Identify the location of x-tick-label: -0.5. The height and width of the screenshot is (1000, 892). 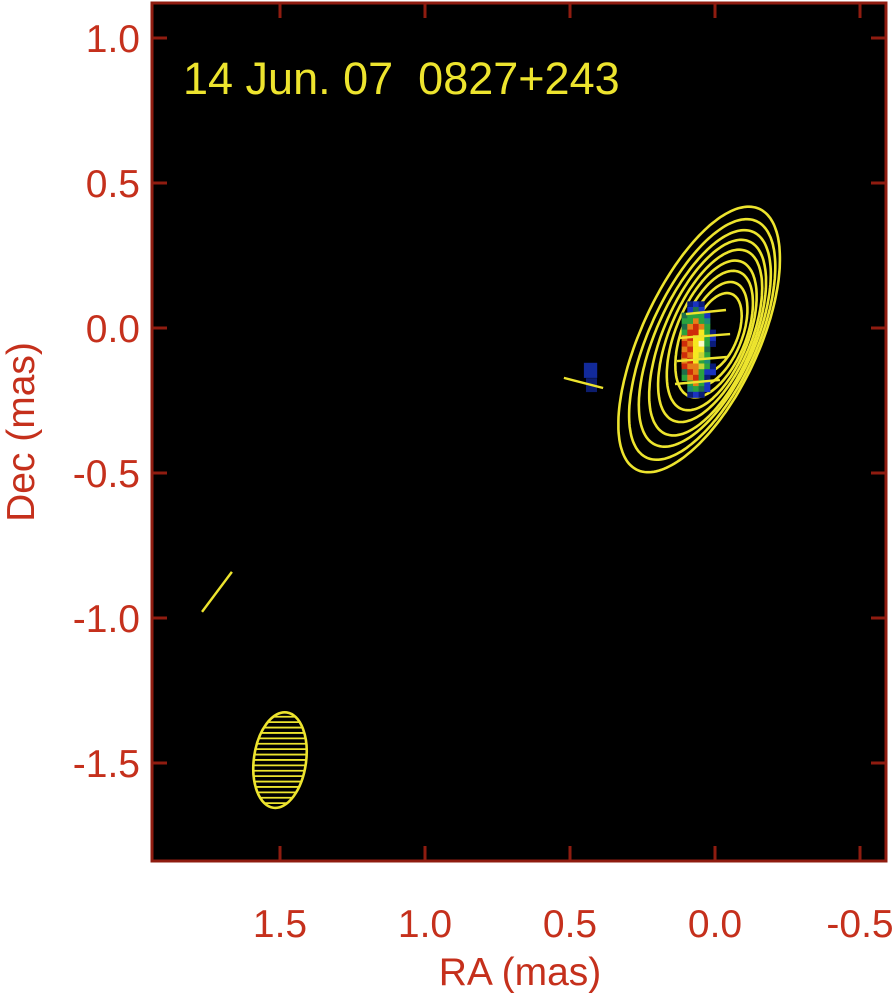
(859, 924).